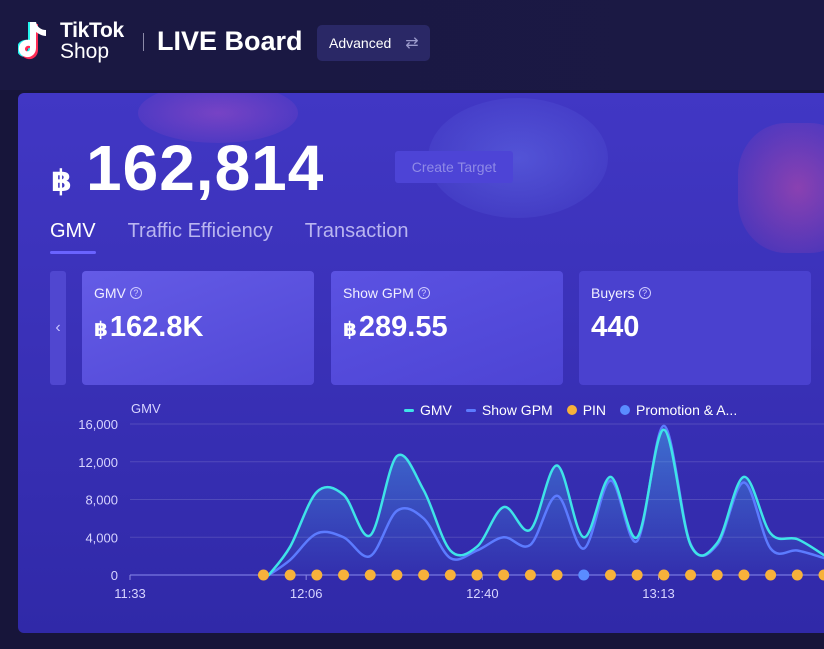  What do you see at coordinates (482, 593) in the screenshot?
I see `x-tick-label: 12:40` at bounding box center [482, 593].